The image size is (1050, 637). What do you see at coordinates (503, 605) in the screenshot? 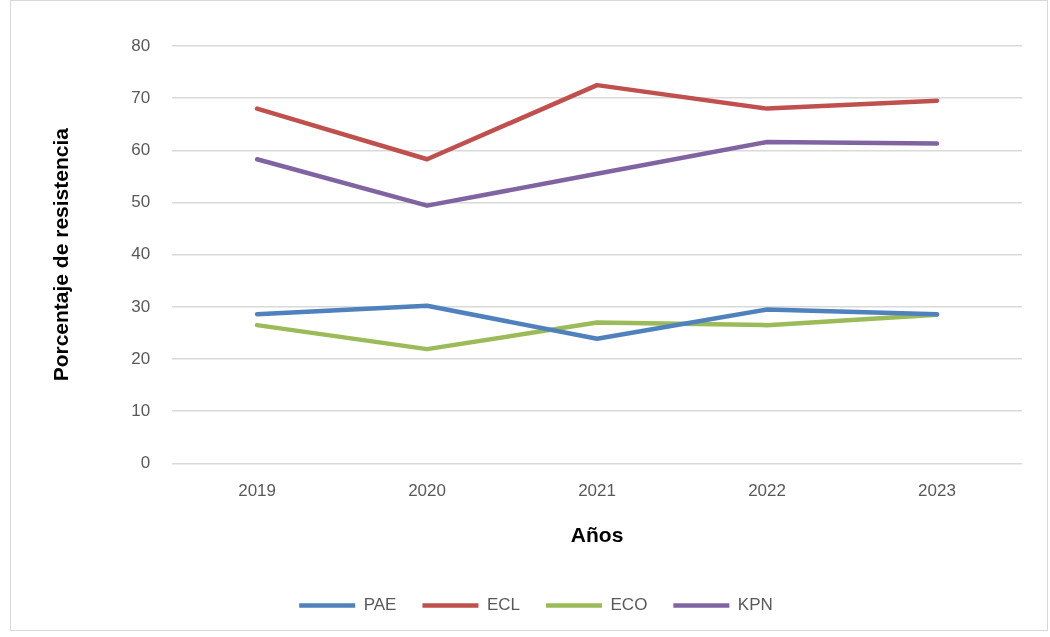
I see `legend-label: ECL` at bounding box center [503, 605].